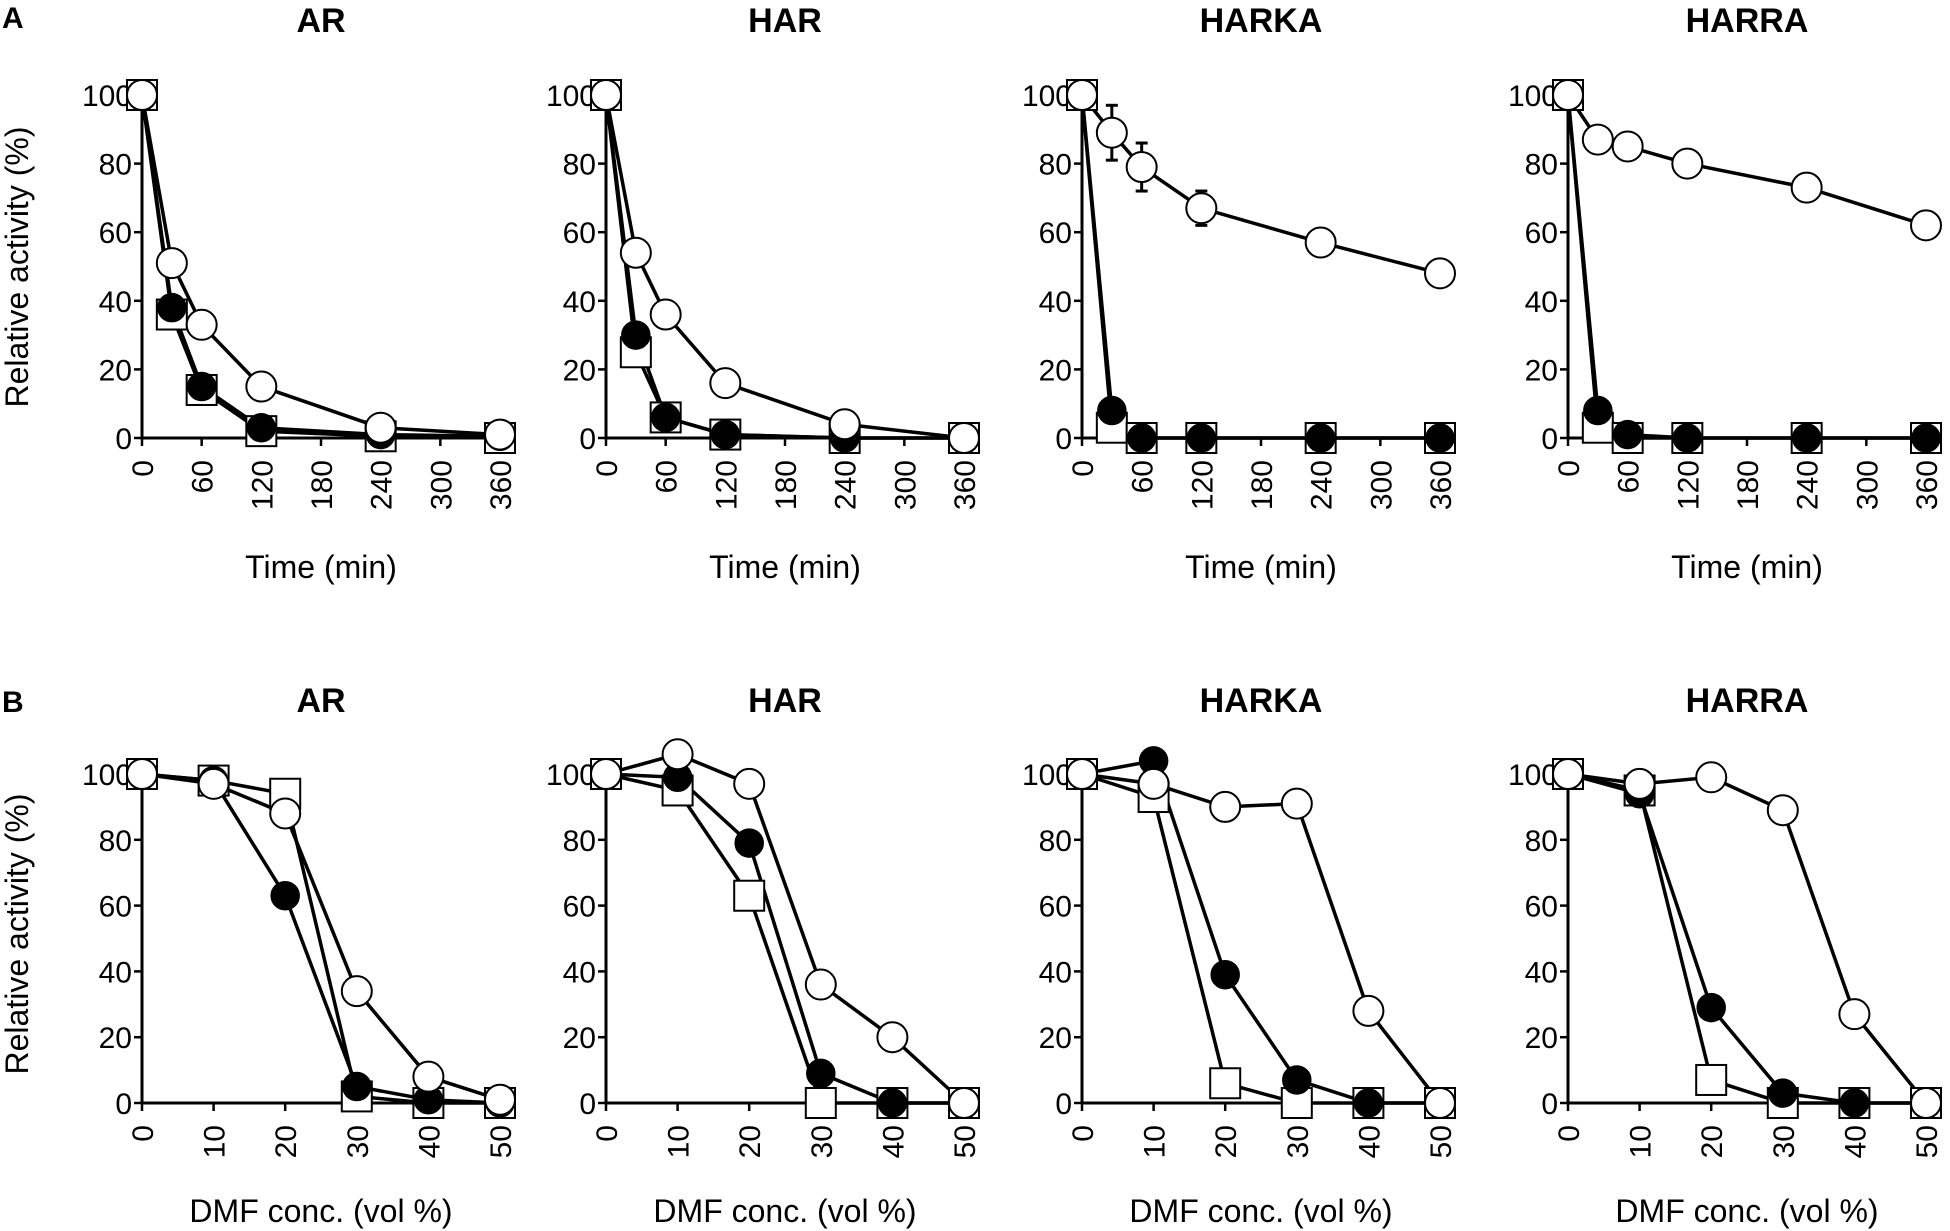  Describe the element at coordinates (17, 934) in the screenshot. I see `y-axis-label-row-b: Relative activity (%)` at that location.